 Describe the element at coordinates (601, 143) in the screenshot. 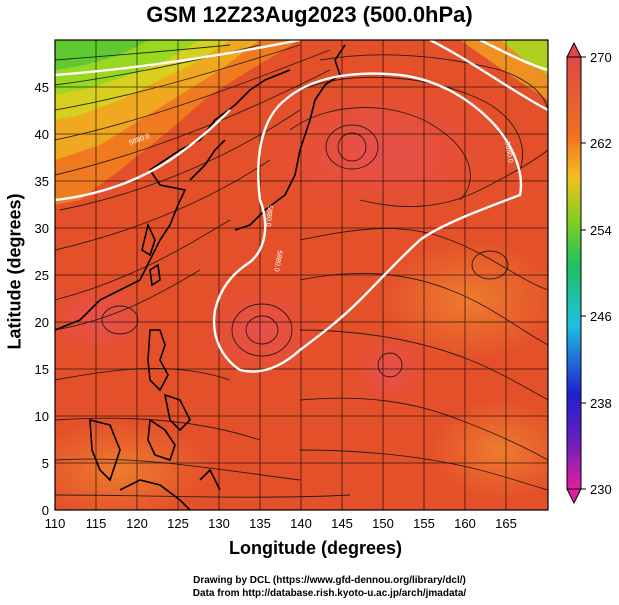

I see `colorbar-tick-label: 262` at that location.